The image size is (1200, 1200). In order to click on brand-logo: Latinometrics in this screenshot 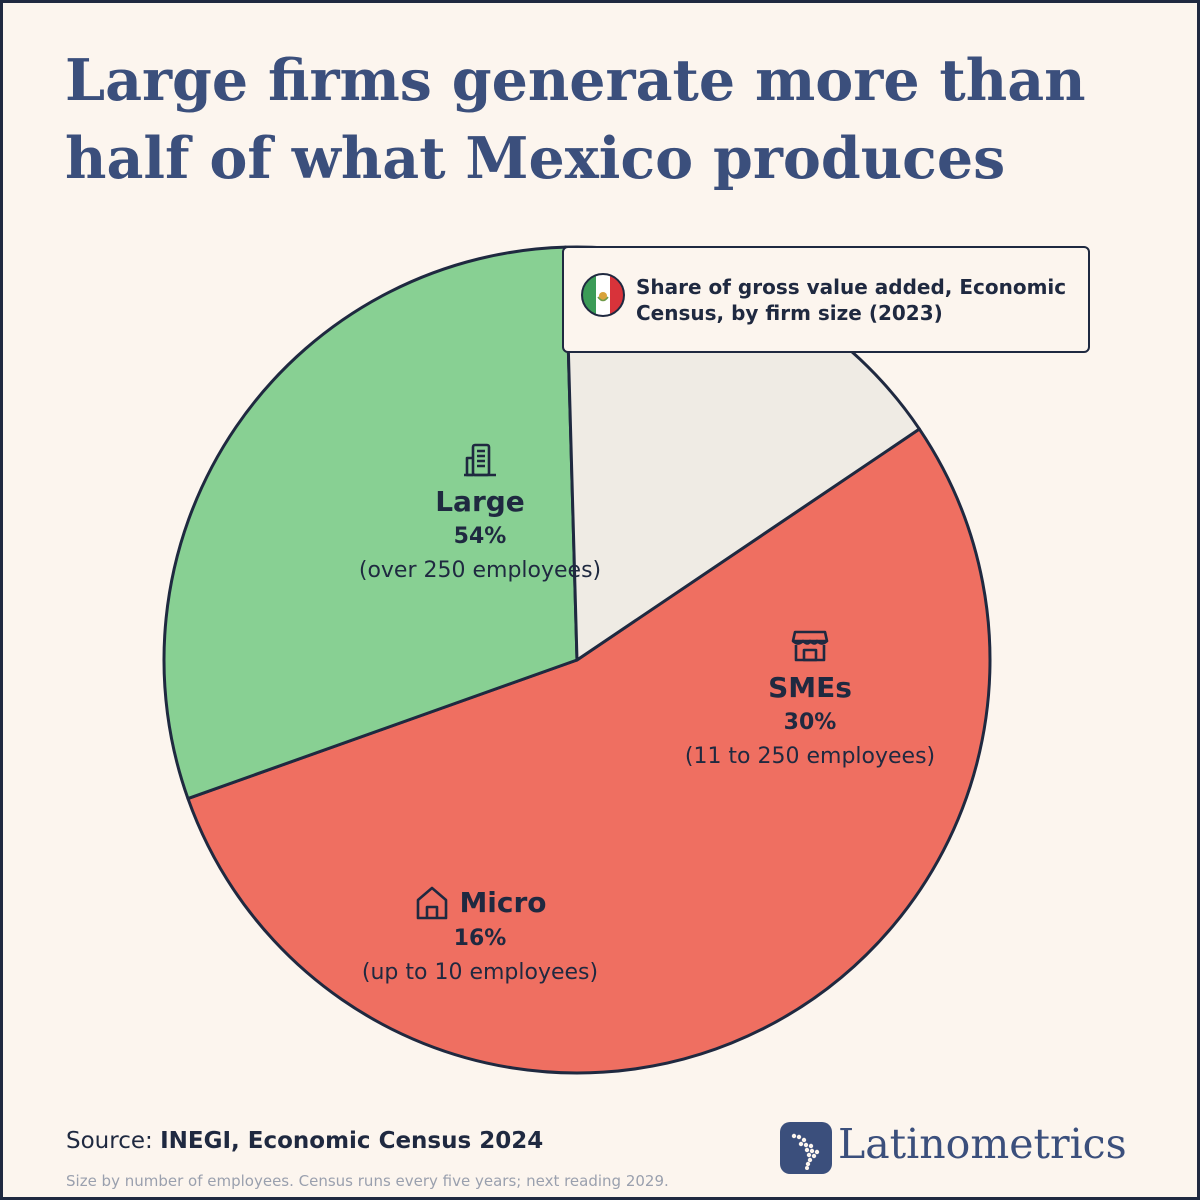, I will do `click(980, 1148)`.